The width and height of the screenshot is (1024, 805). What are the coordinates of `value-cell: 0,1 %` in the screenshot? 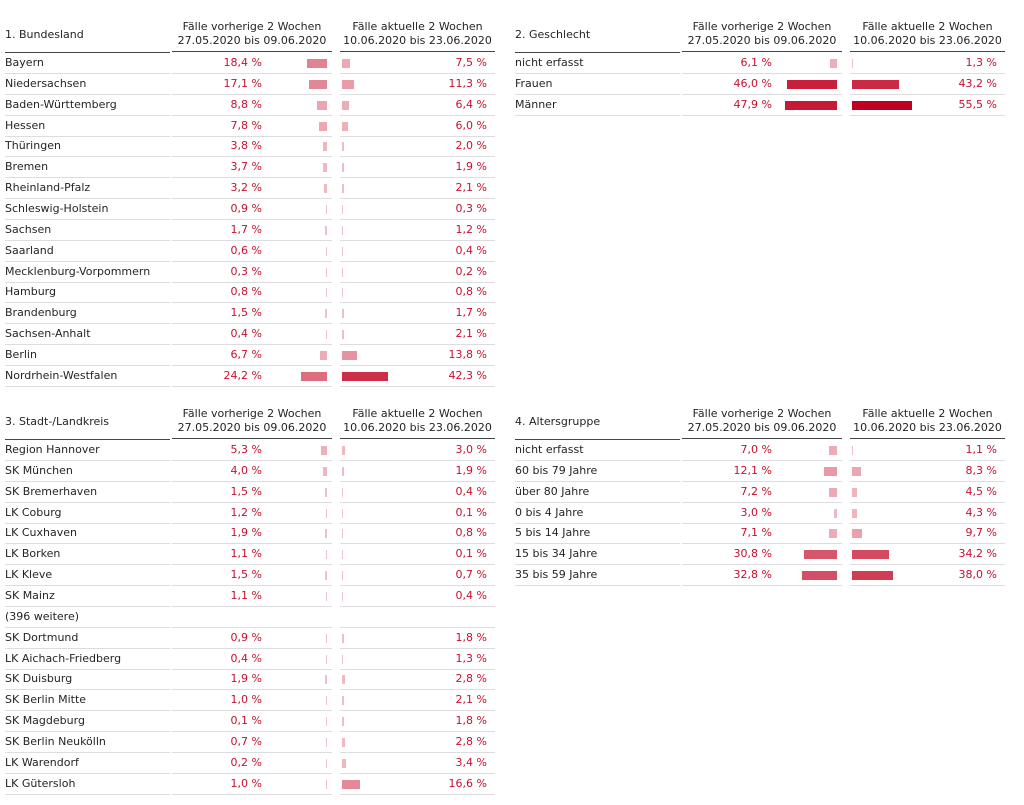 It's located at (252, 722).